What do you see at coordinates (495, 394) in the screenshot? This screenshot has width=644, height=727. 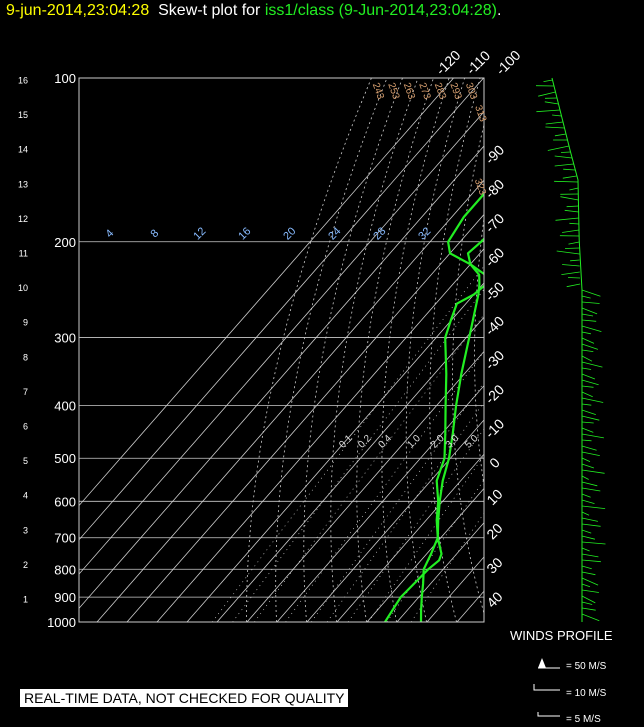 I see `isotherm-label: -20` at bounding box center [495, 394].